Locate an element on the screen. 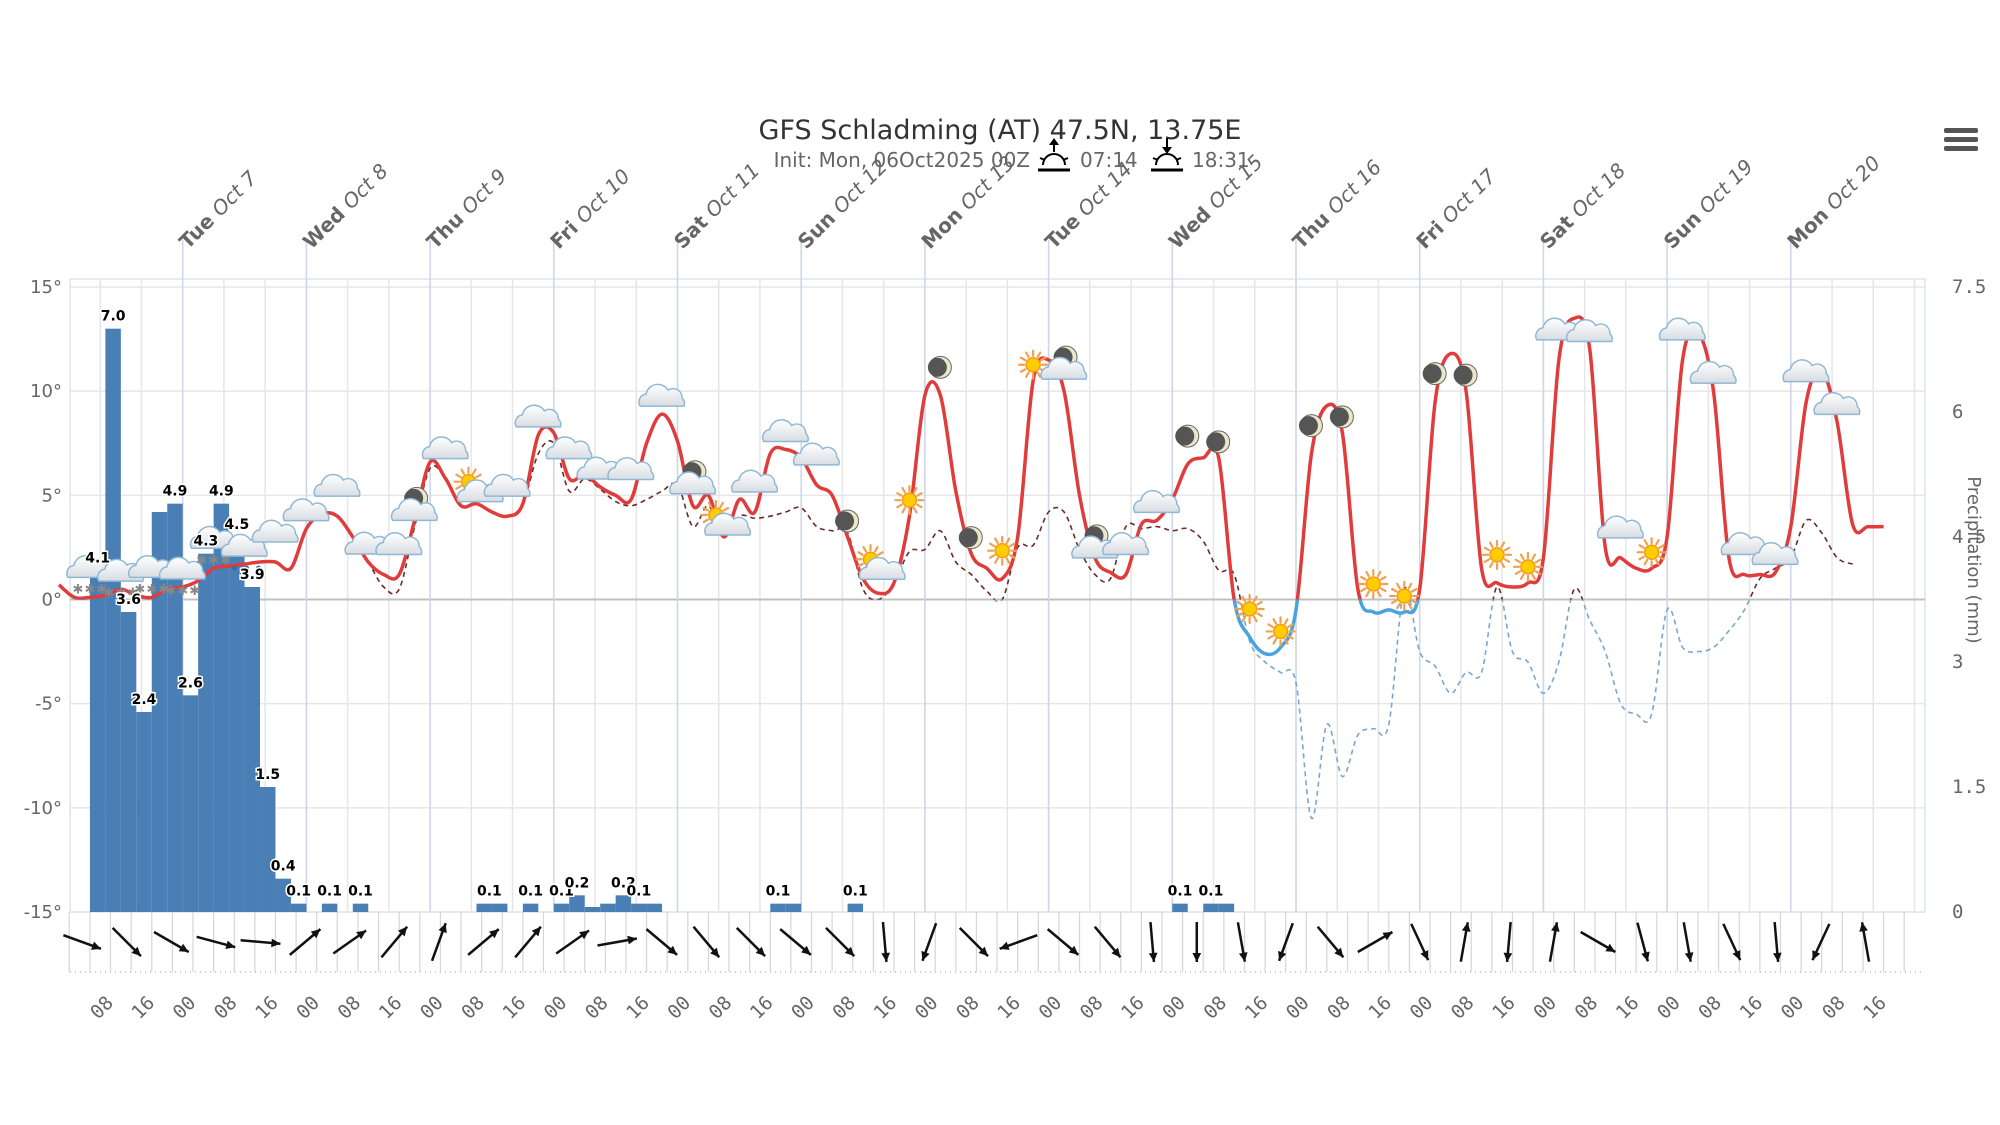  chart-subtitle: Init: Mon, 06Oct2025 00Z 07:14 18:31 is located at coordinates (1012, 155).